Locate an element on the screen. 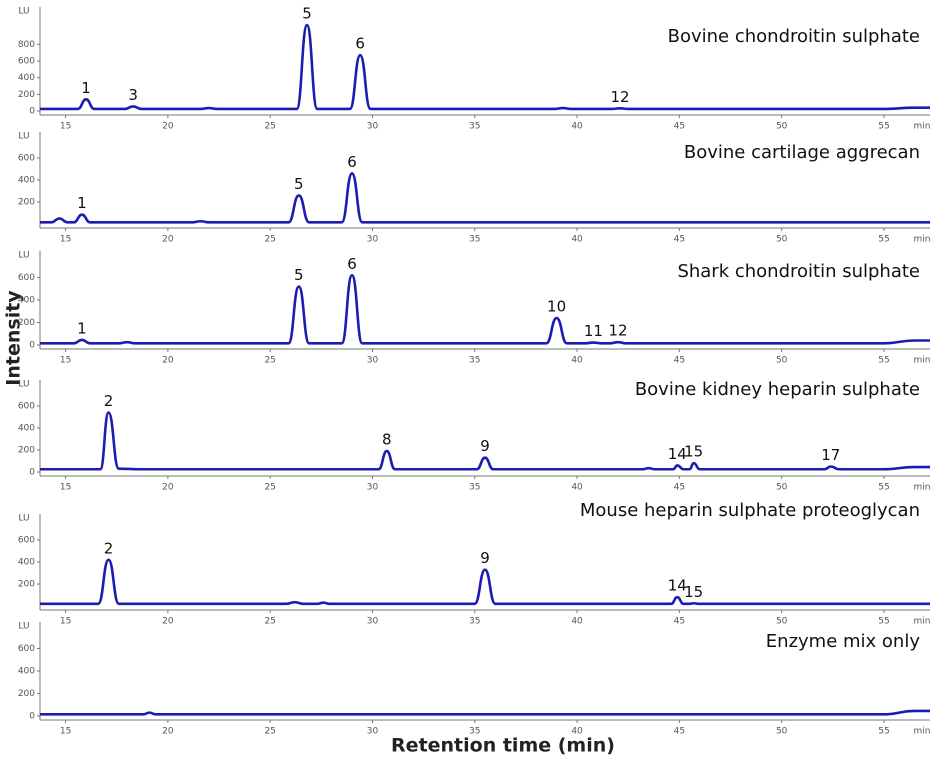  peak-label: 17 is located at coordinates (830, 455).